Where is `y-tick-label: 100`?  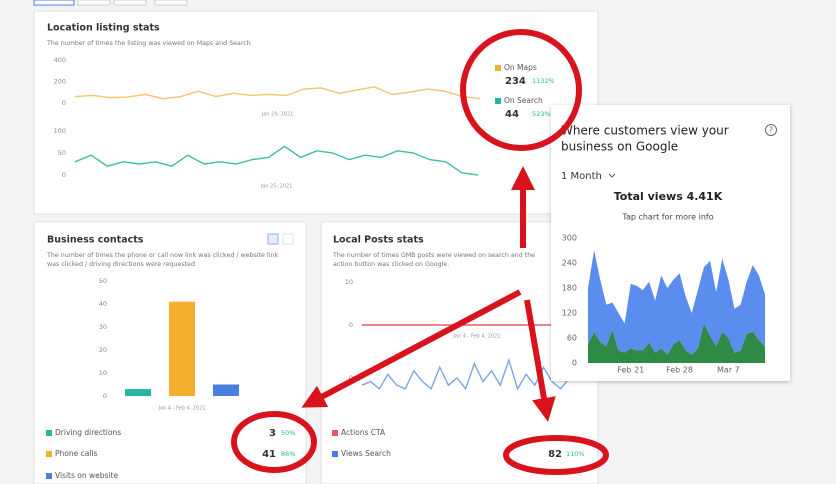 y-tick-label: 100 is located at coordinates (60, 131).